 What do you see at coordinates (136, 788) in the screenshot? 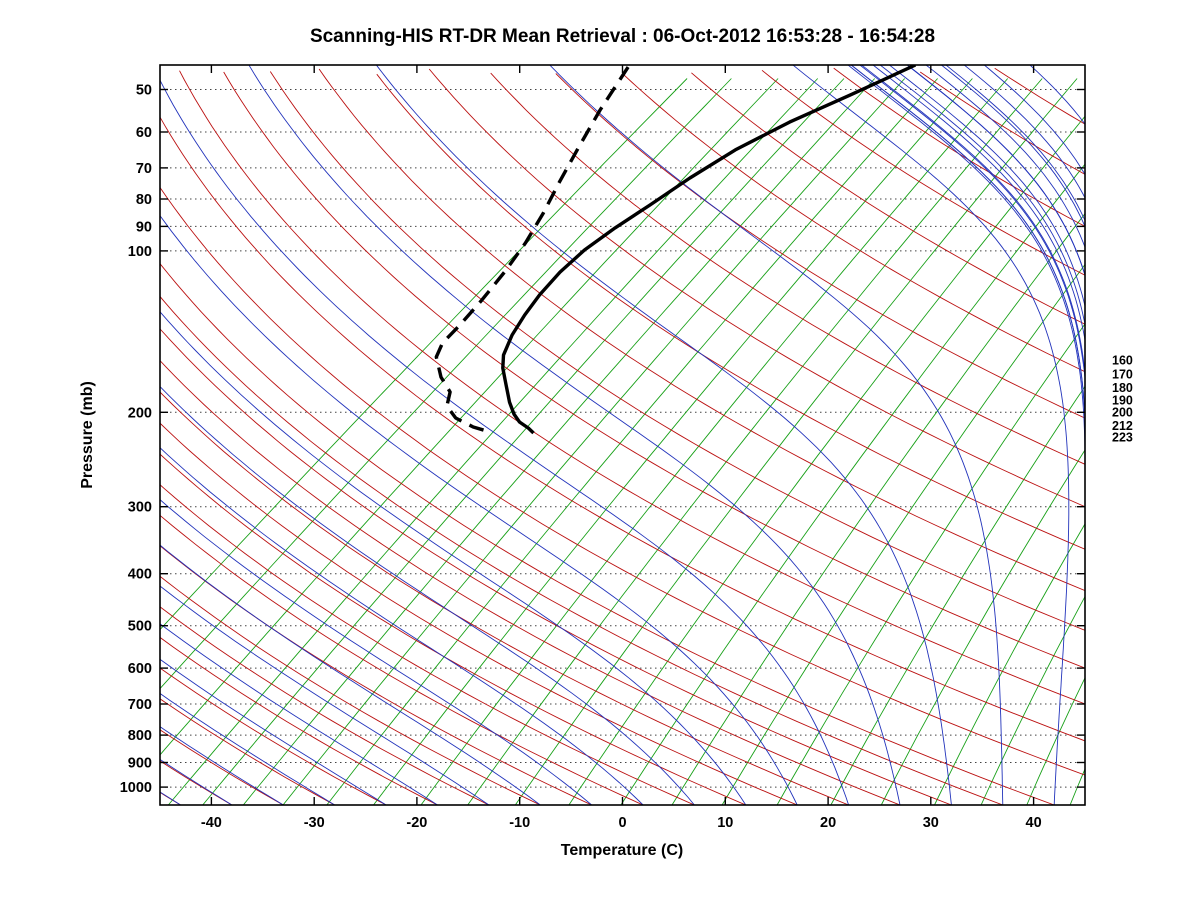
I see `svg-text: 1000` at bounding box center [136, 788].